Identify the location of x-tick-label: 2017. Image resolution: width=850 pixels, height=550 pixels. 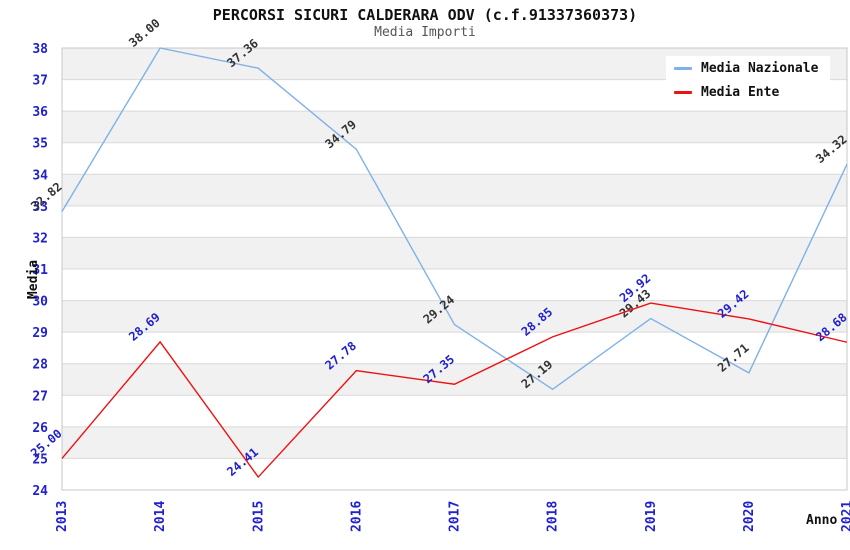
(455, 516).